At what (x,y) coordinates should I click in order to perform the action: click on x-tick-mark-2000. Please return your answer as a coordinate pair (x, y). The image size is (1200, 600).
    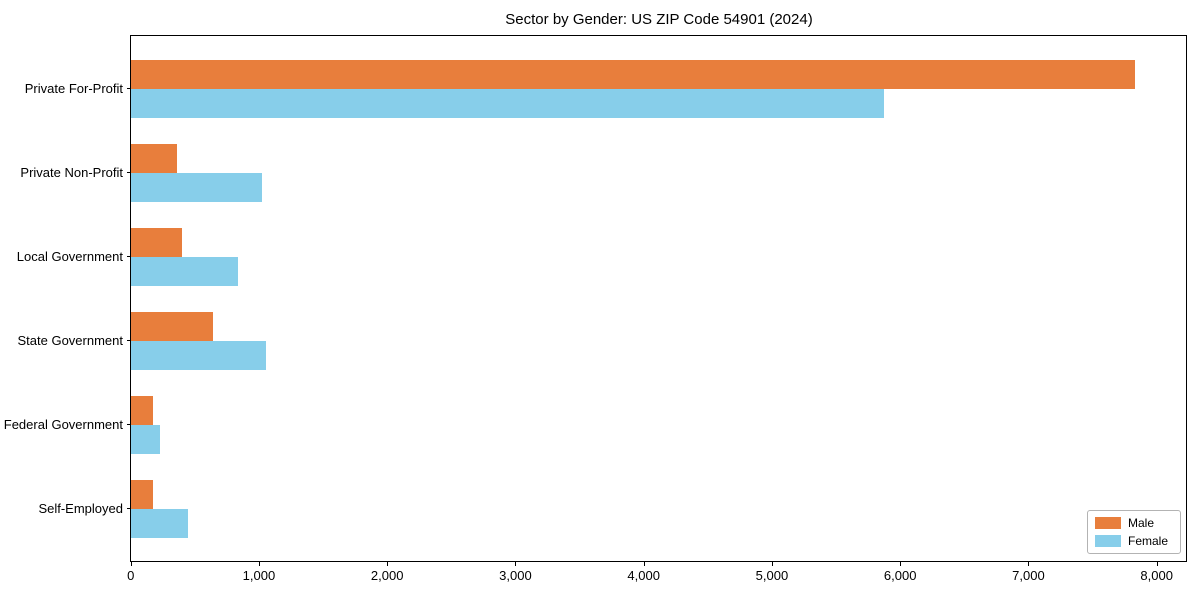
    Looking at the image, I should click on (388, 564).